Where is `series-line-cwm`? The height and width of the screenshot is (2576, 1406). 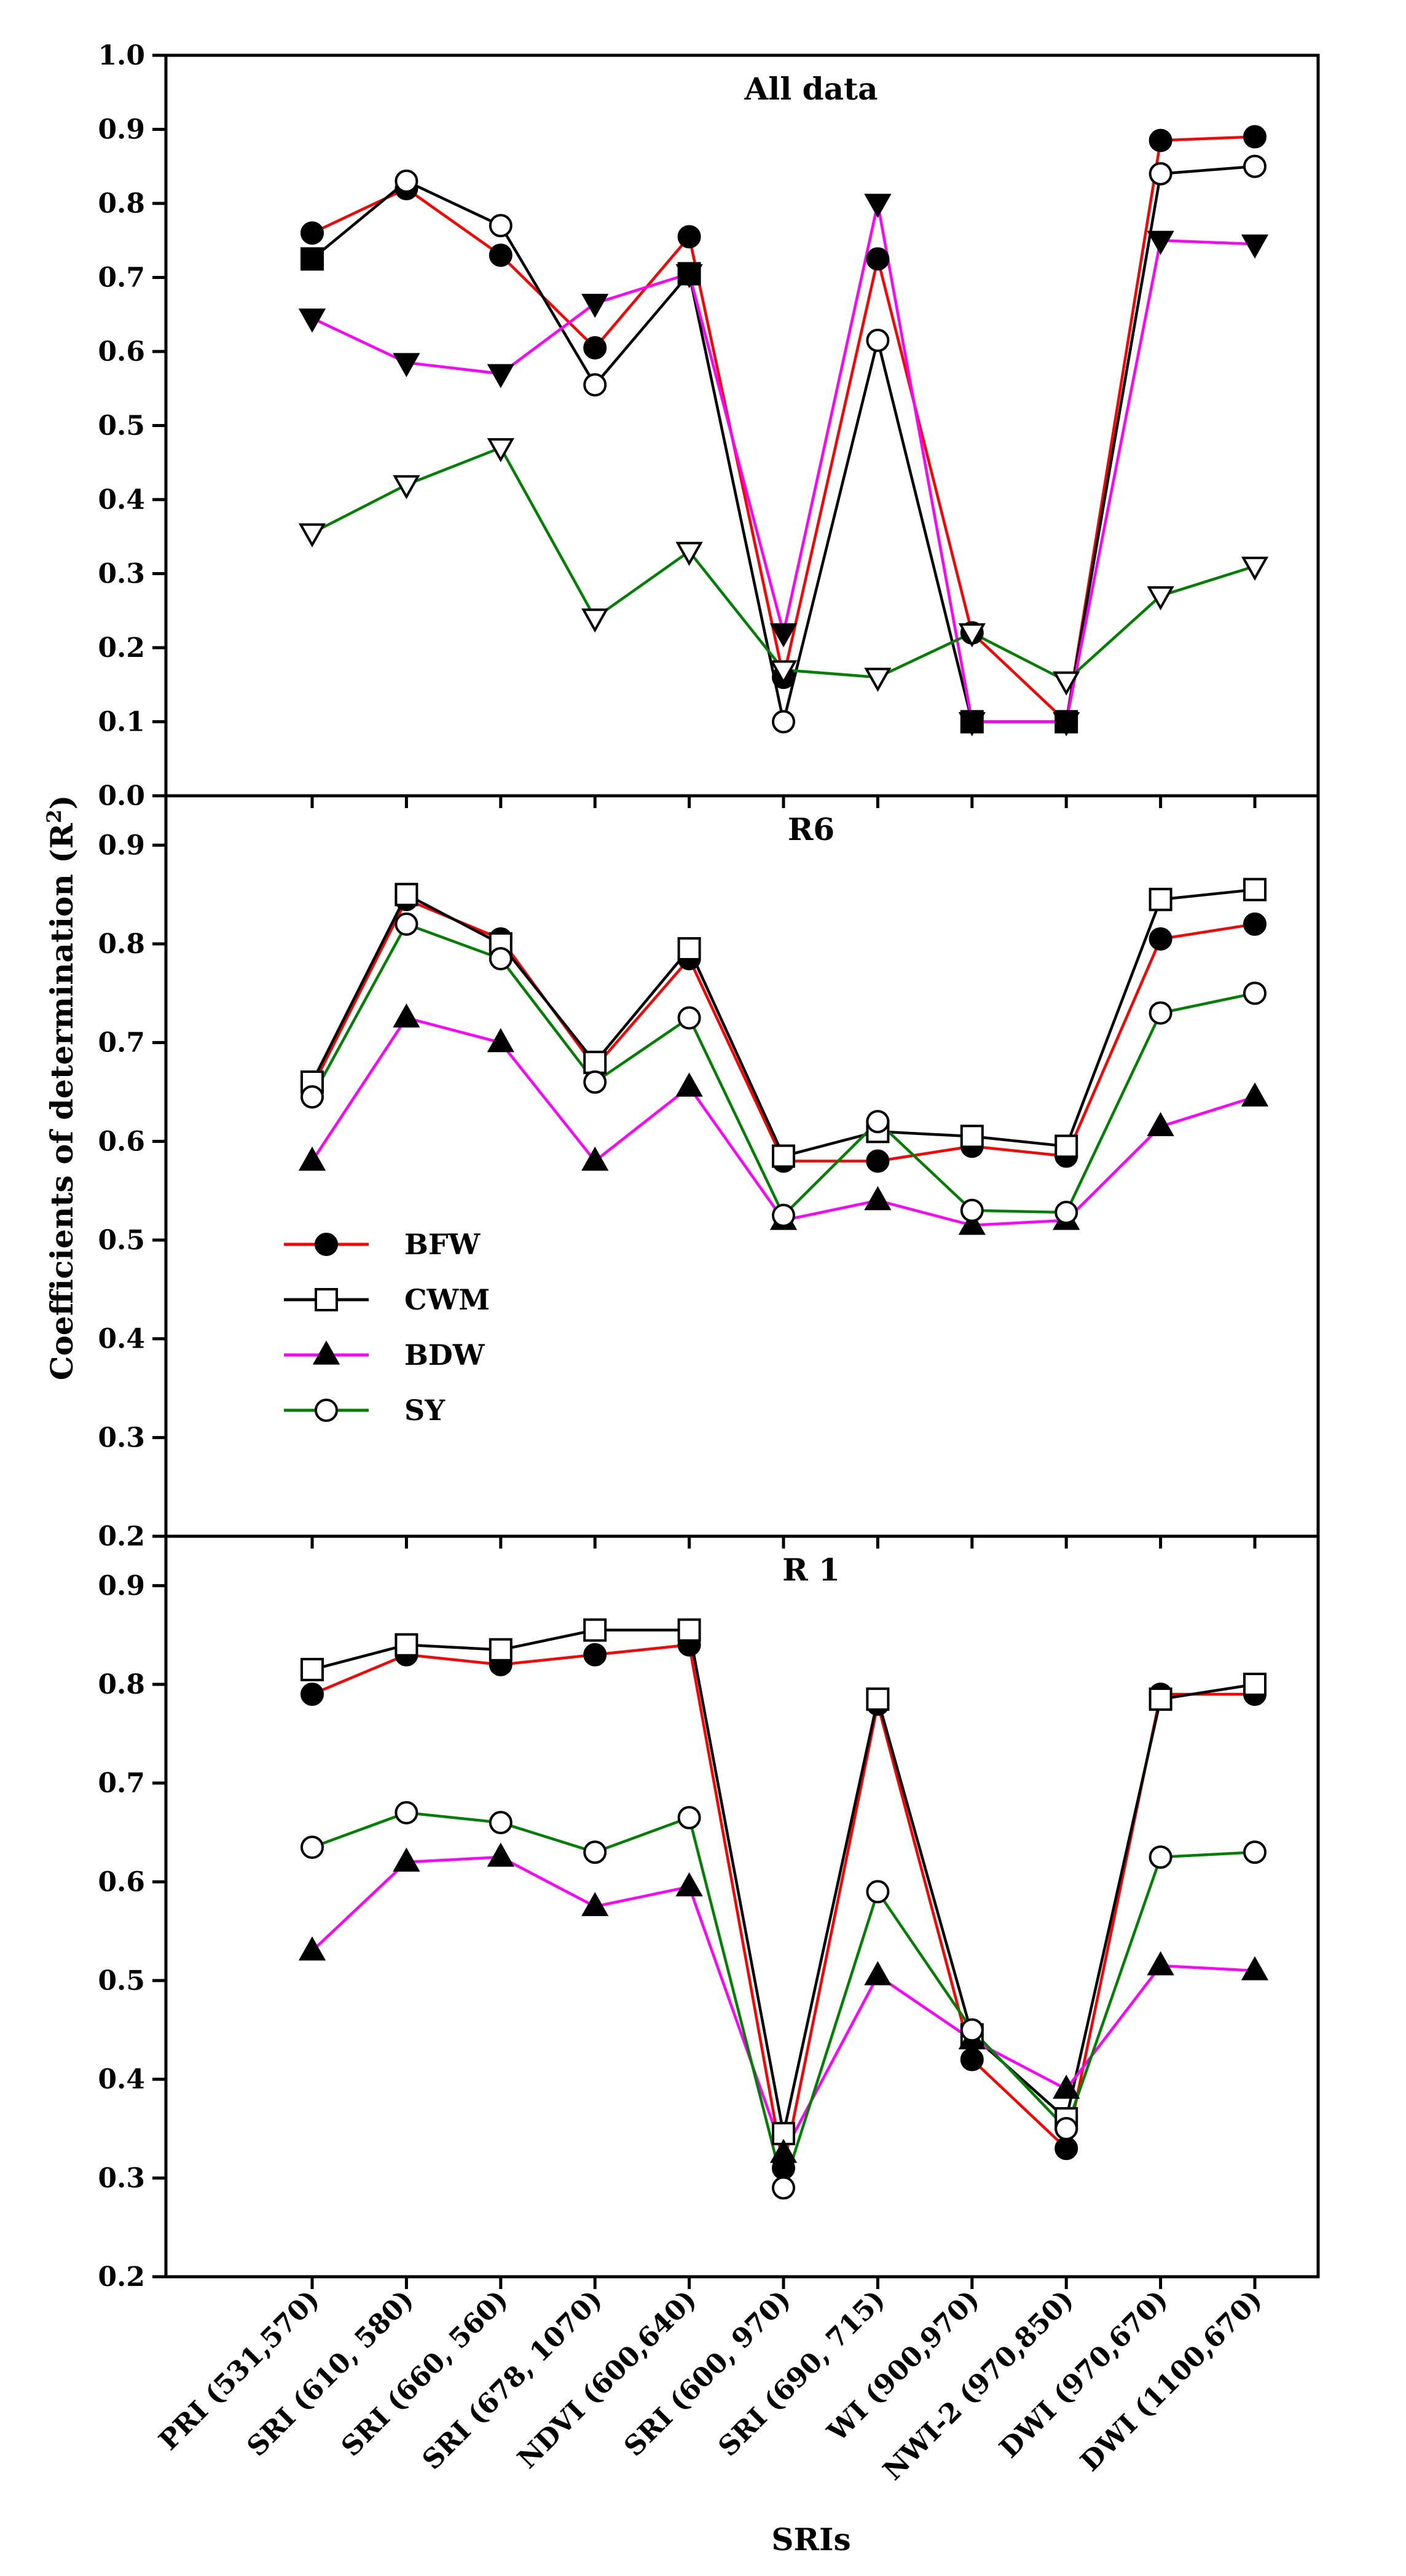 series-line-cwm is located at coordinates (782, 1023).